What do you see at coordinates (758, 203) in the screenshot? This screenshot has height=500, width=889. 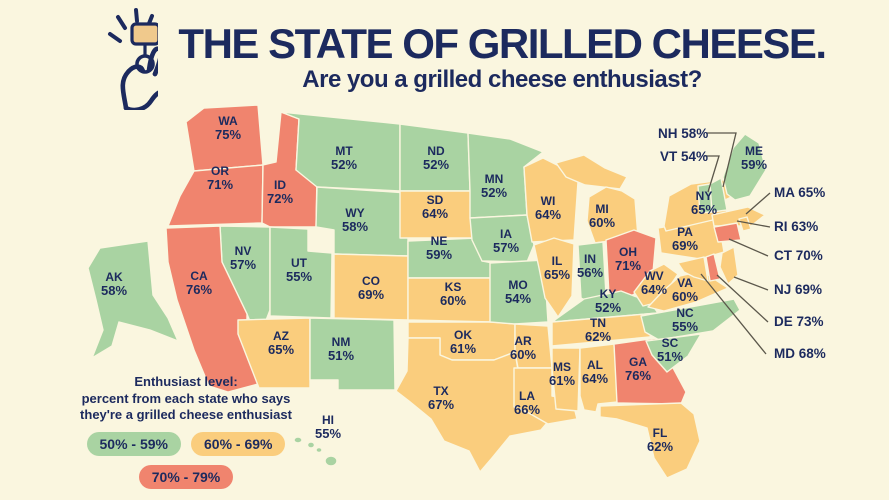 I see `callout-line-ma` at bounding box center [758, 203].